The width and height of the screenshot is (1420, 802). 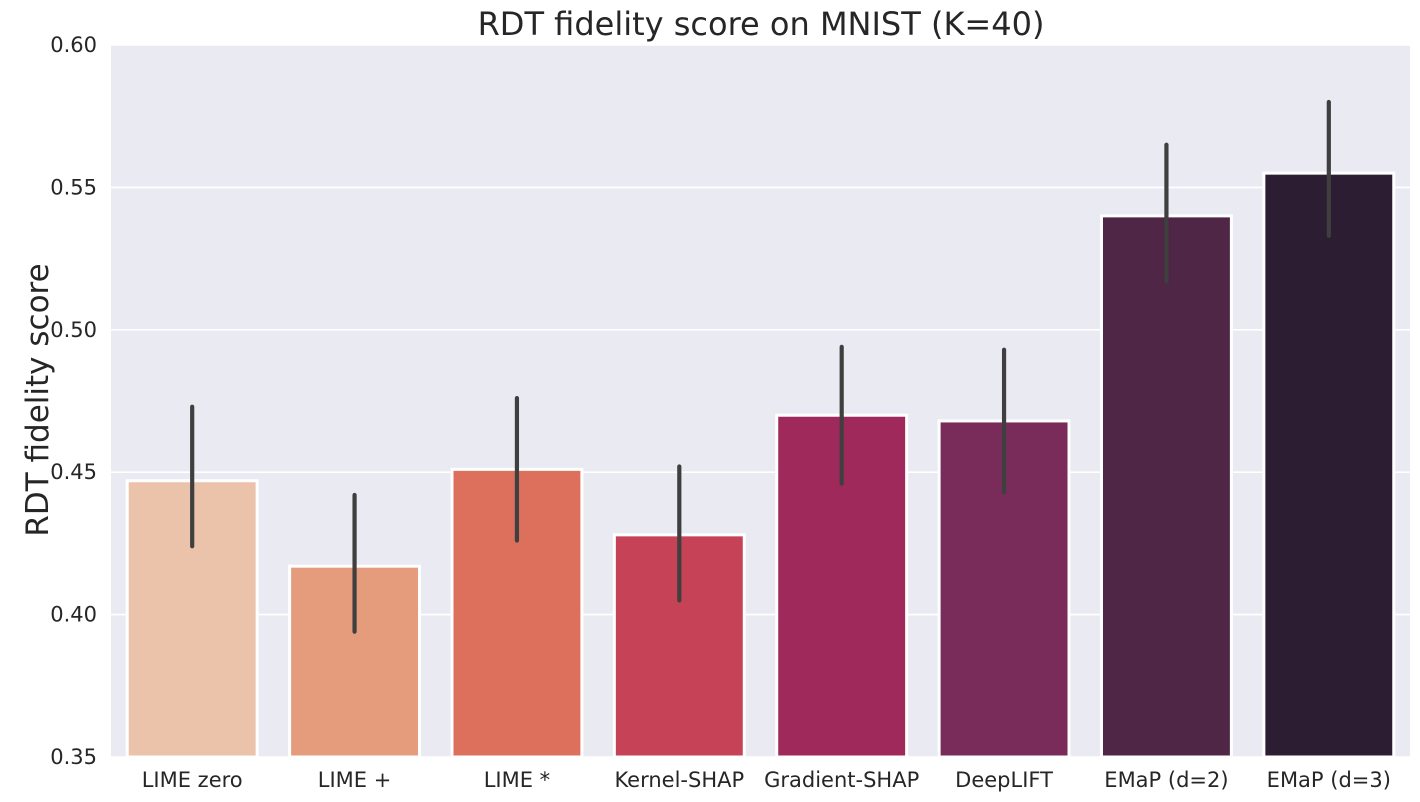 I want to click on y-tick-label: 0.55, so click(x=73, y=187).